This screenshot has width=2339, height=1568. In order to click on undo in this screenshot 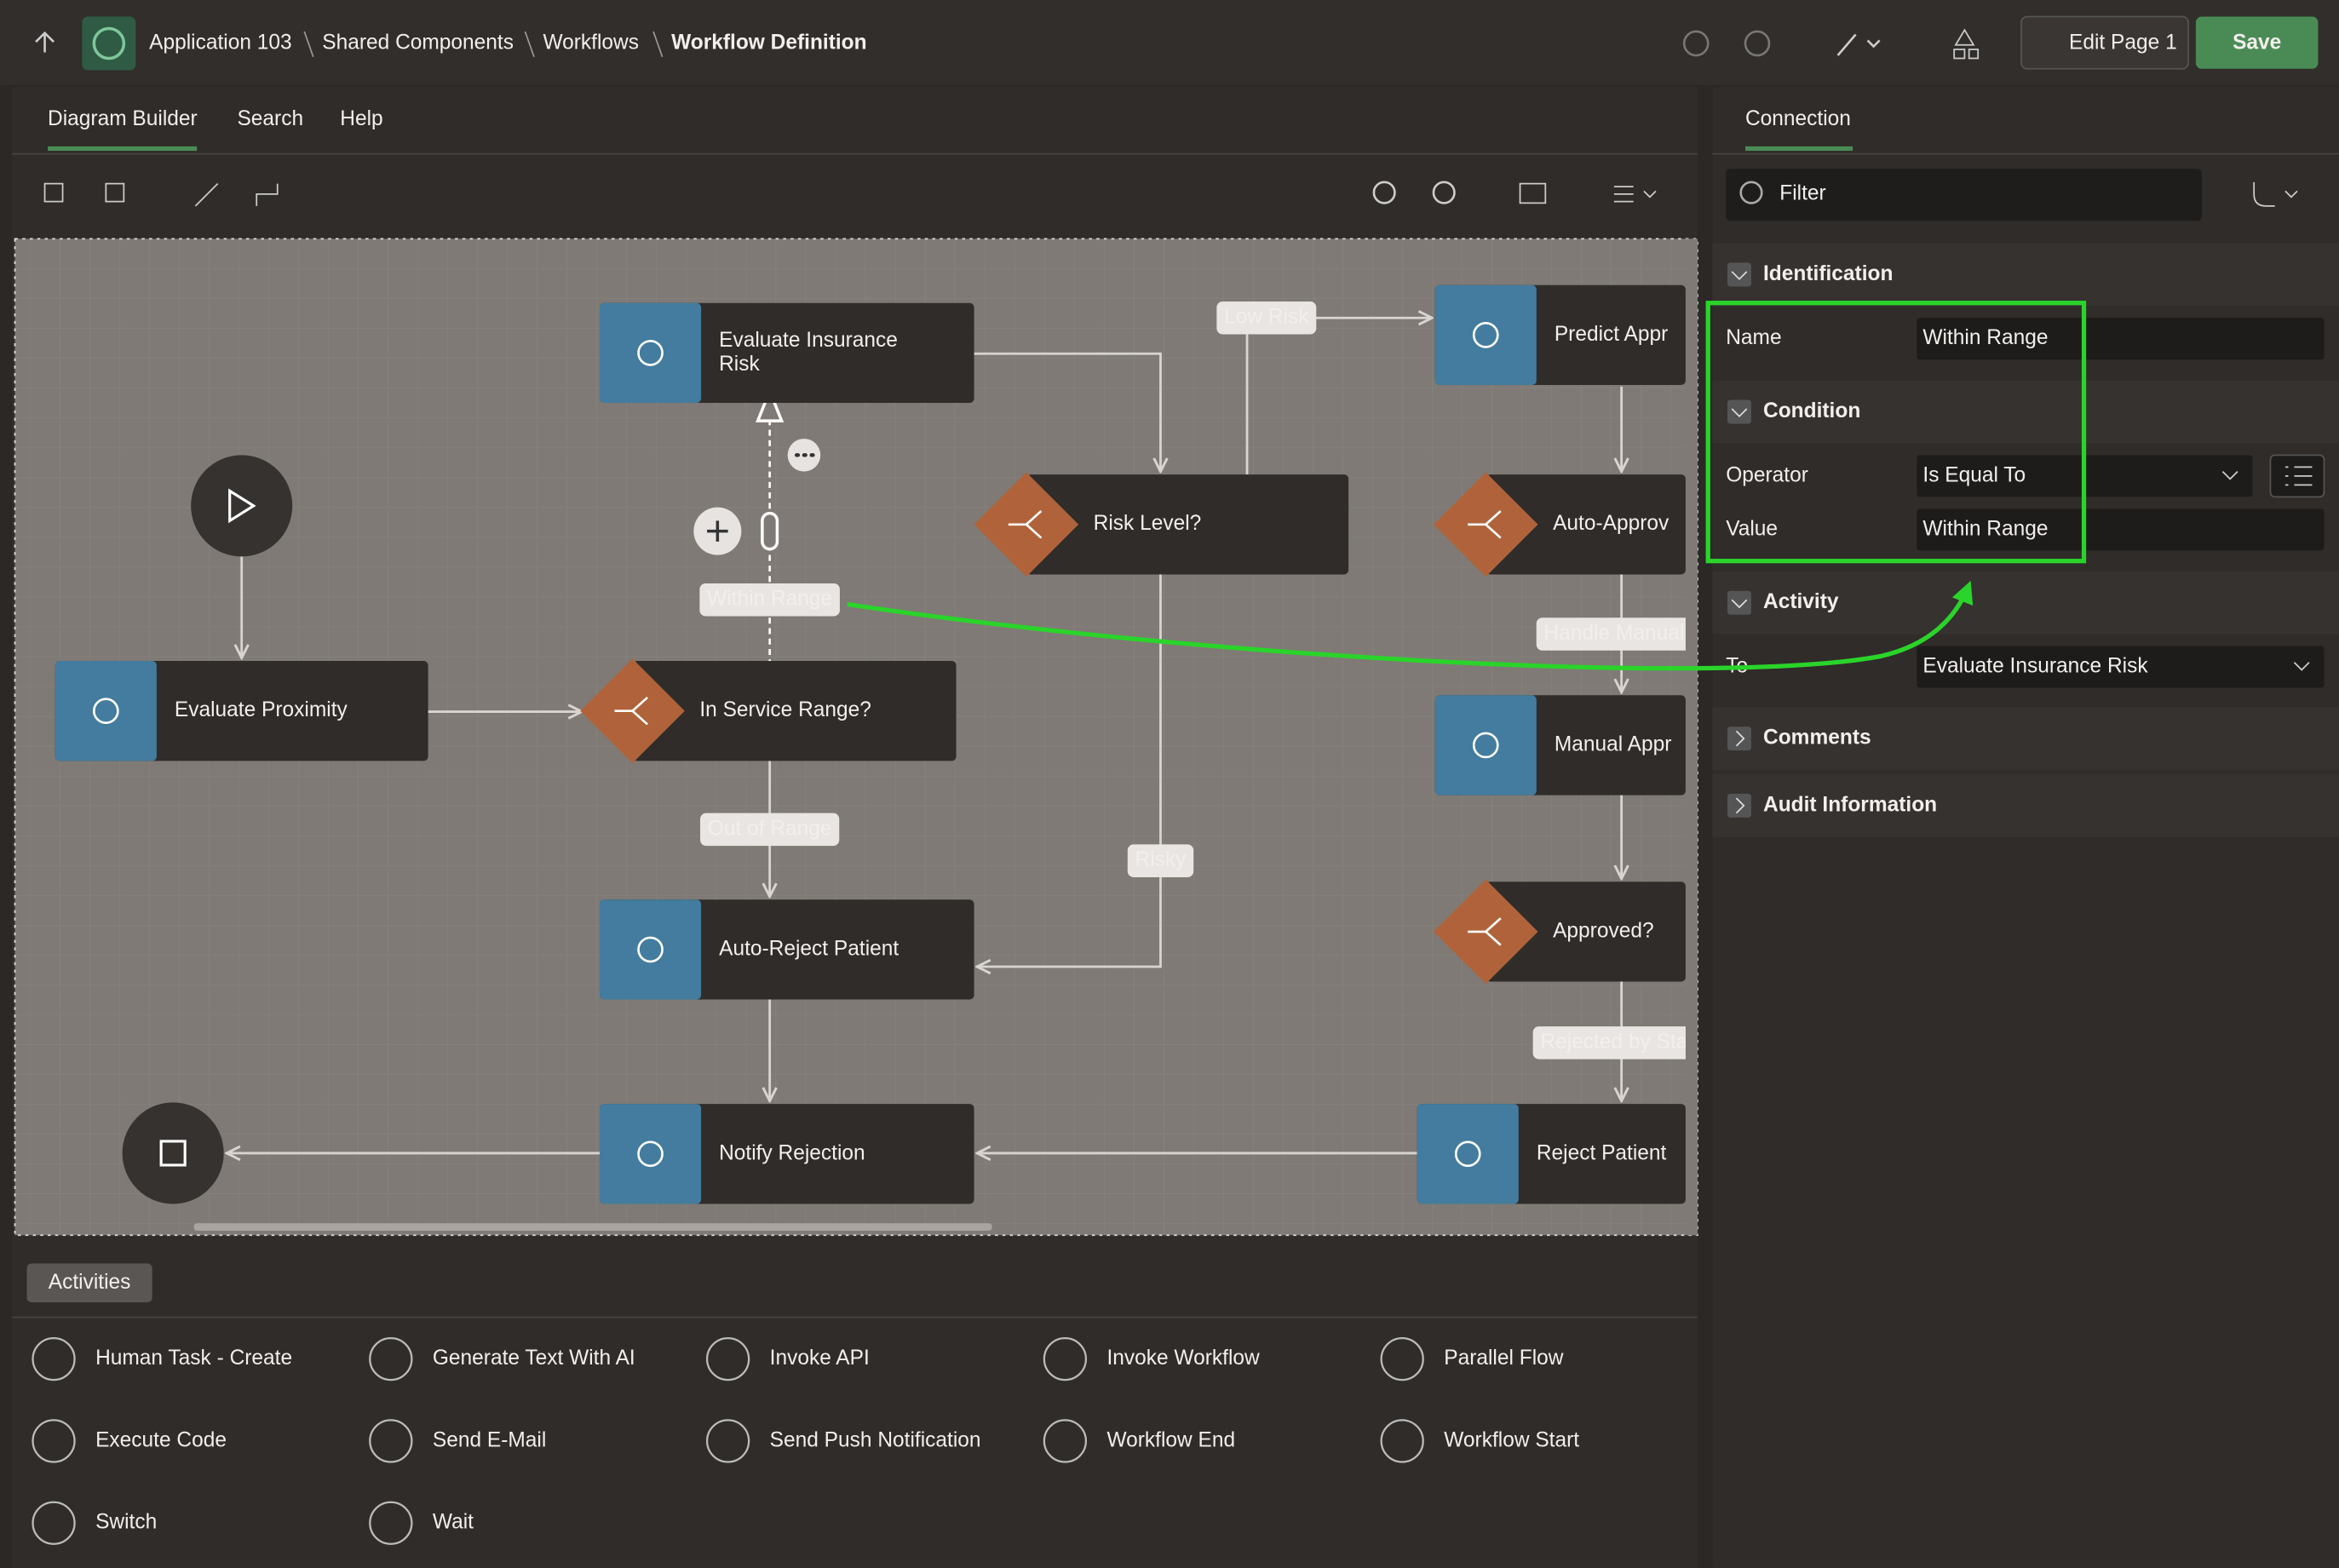, I will do `click(1696, 43)`.